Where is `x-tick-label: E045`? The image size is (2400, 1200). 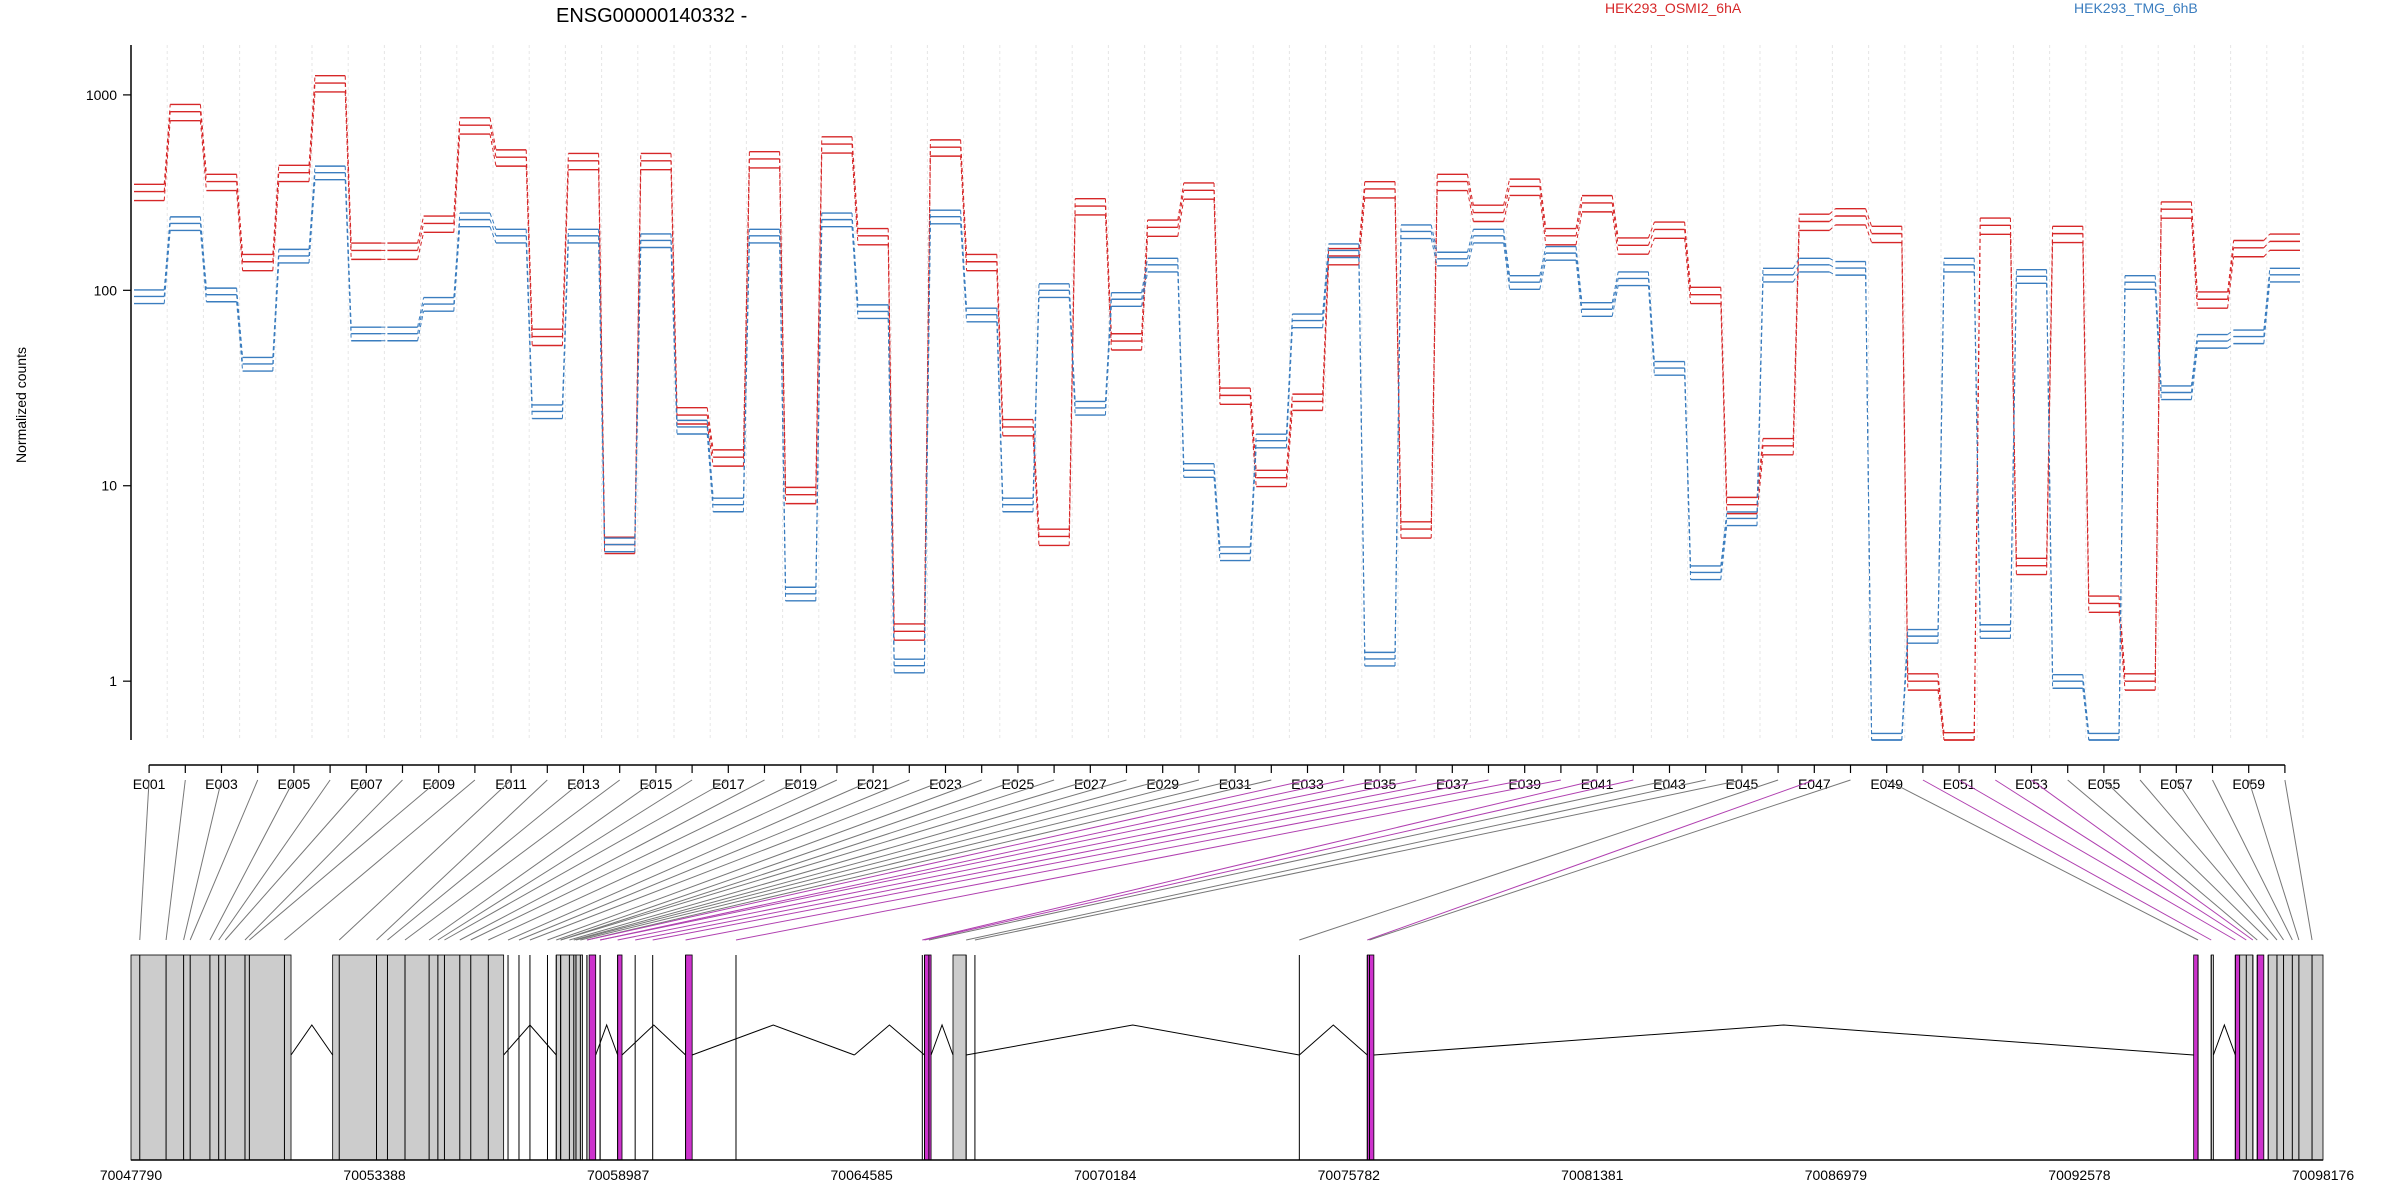
x-tick-label: E045 is located at coordinates (1742, 784).